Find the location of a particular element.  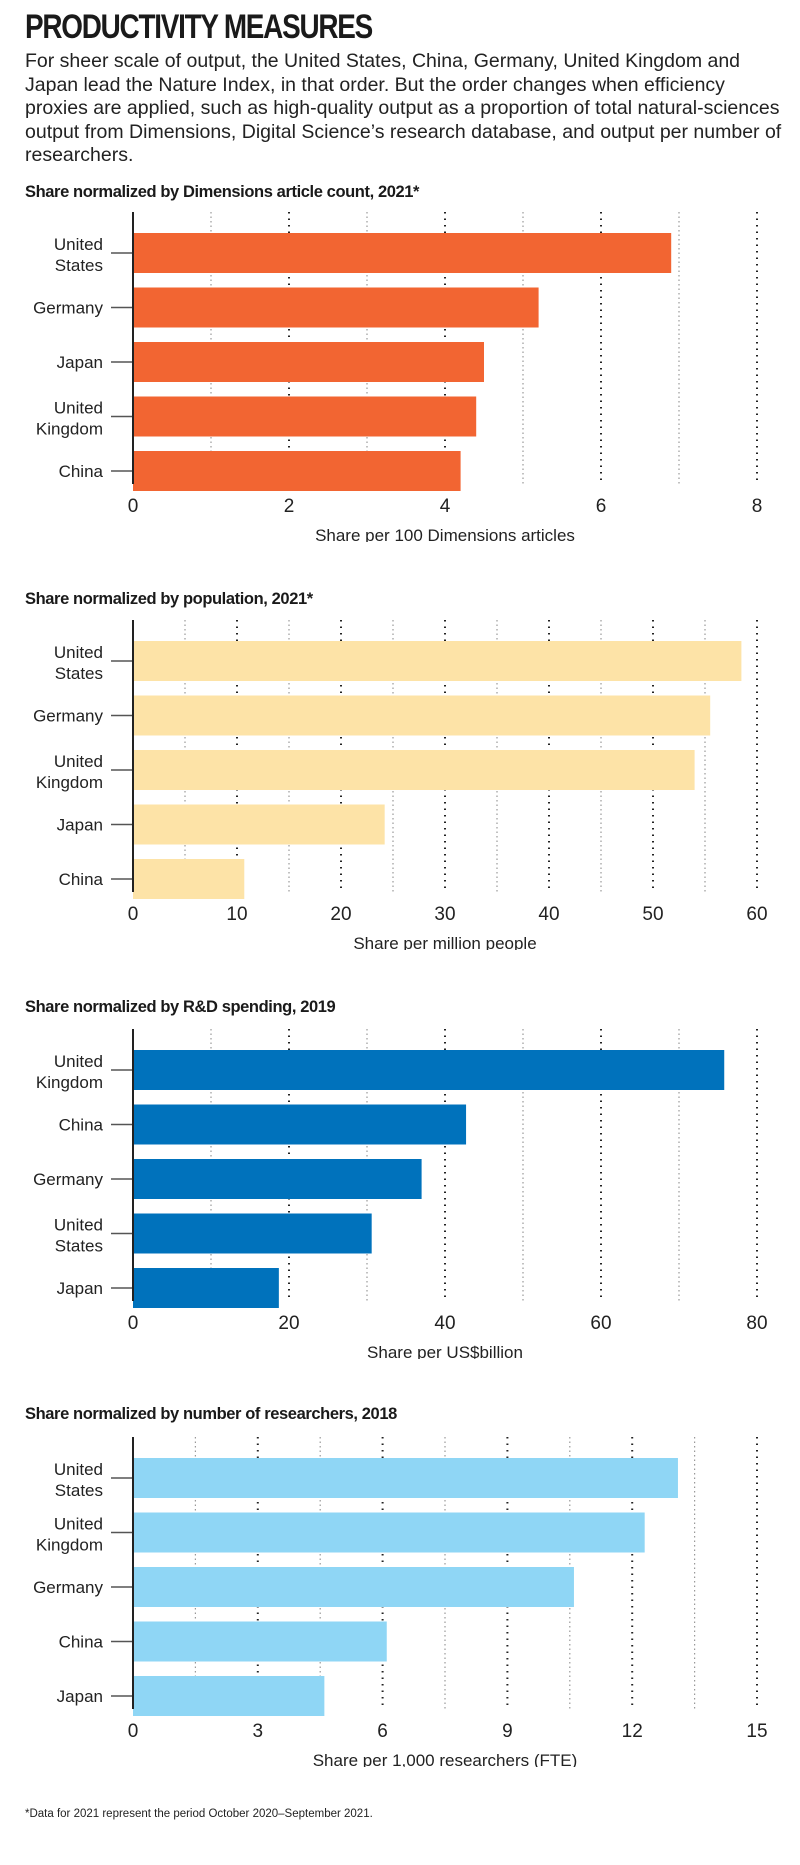

x-tick-label: 3 is located at coordinates (258, 1731).